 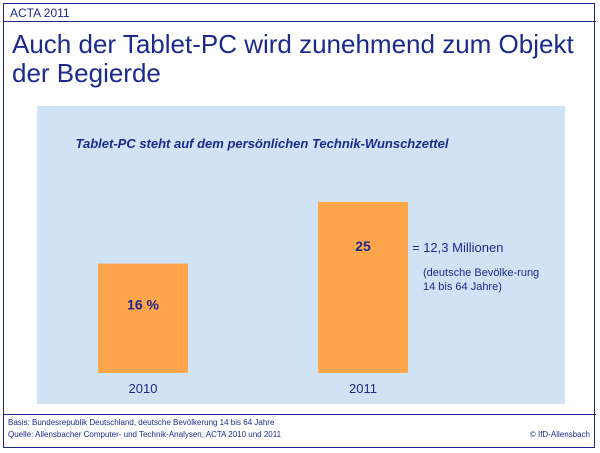 I want to click on bar-2011, so click(x=363, y=287).